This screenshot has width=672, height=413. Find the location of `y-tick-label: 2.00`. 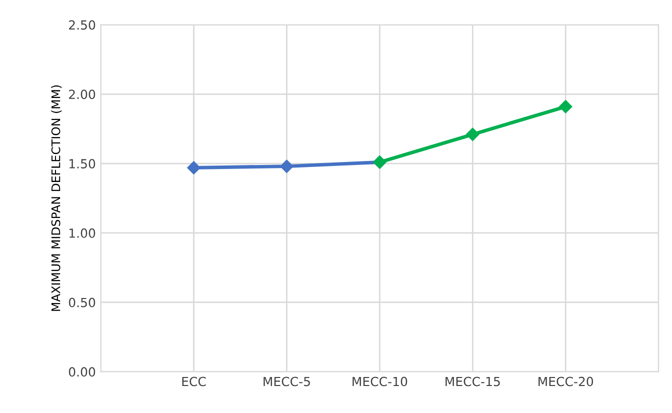

y-tick-label: 2.00 is located at coordinates (82, 95).